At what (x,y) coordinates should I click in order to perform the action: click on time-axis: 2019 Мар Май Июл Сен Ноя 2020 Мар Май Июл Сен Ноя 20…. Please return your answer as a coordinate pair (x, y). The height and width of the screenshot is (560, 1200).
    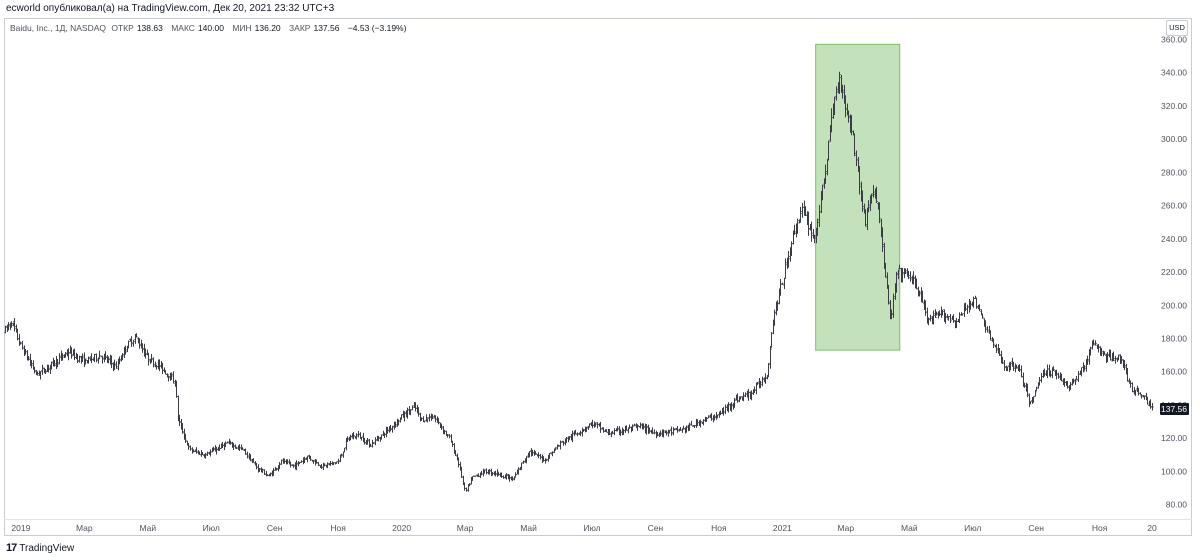
    Looking at the image, I should click on (598, 526).